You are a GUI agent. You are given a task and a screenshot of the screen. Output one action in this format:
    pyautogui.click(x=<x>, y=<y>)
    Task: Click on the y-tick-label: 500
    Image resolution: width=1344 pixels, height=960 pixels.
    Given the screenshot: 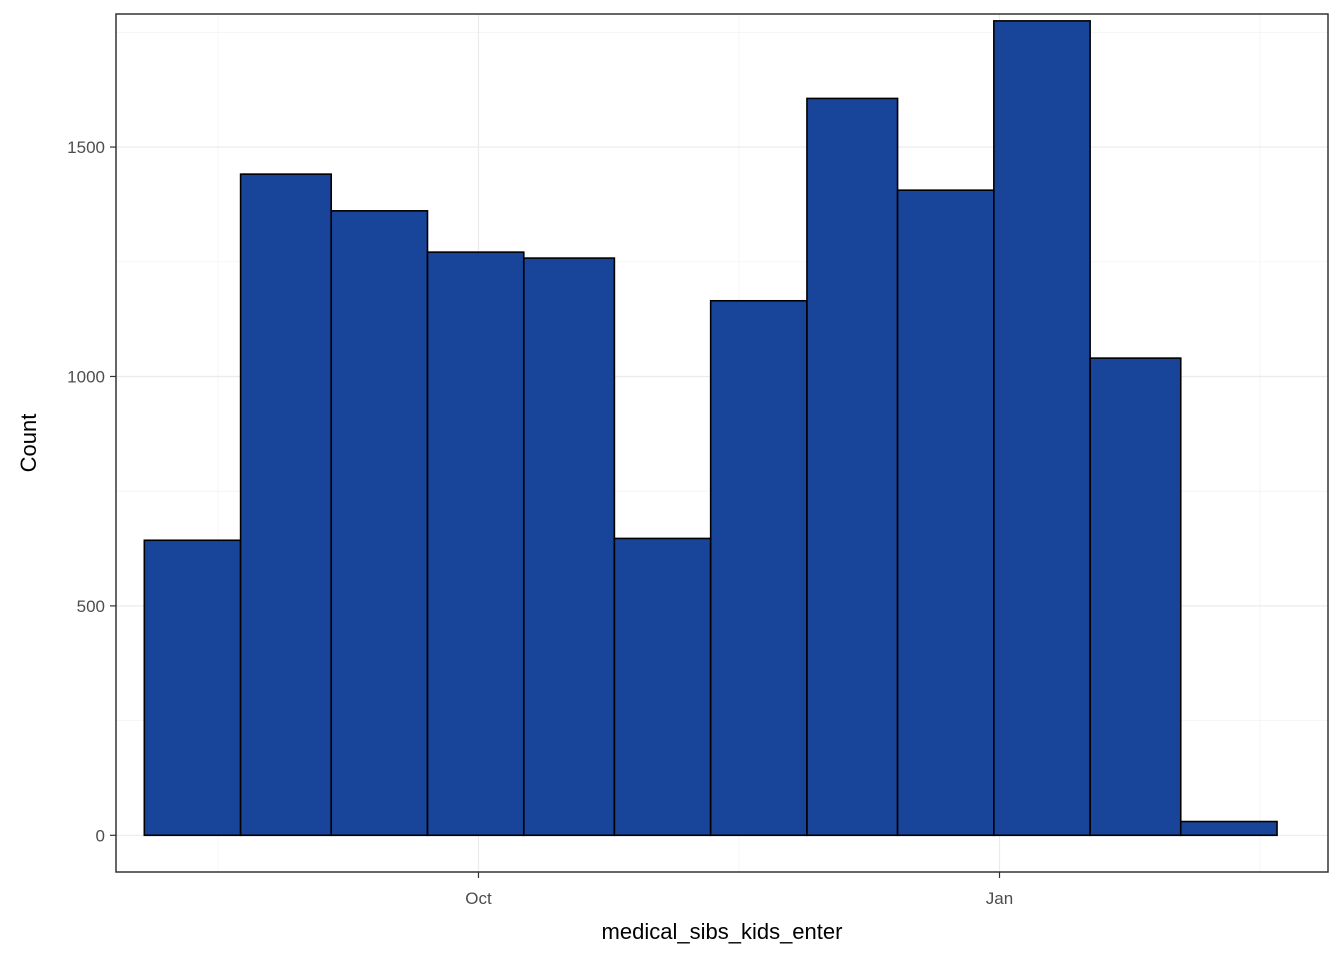 What is the action you would take?
    pyautogui.click(x=91, y=606)
    